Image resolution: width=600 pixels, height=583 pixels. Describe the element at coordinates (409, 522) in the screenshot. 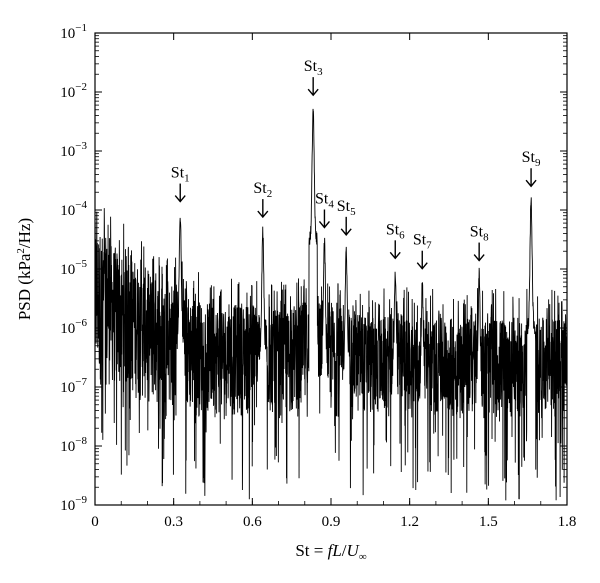

I see `x-tick-label: 1.2` at that location.